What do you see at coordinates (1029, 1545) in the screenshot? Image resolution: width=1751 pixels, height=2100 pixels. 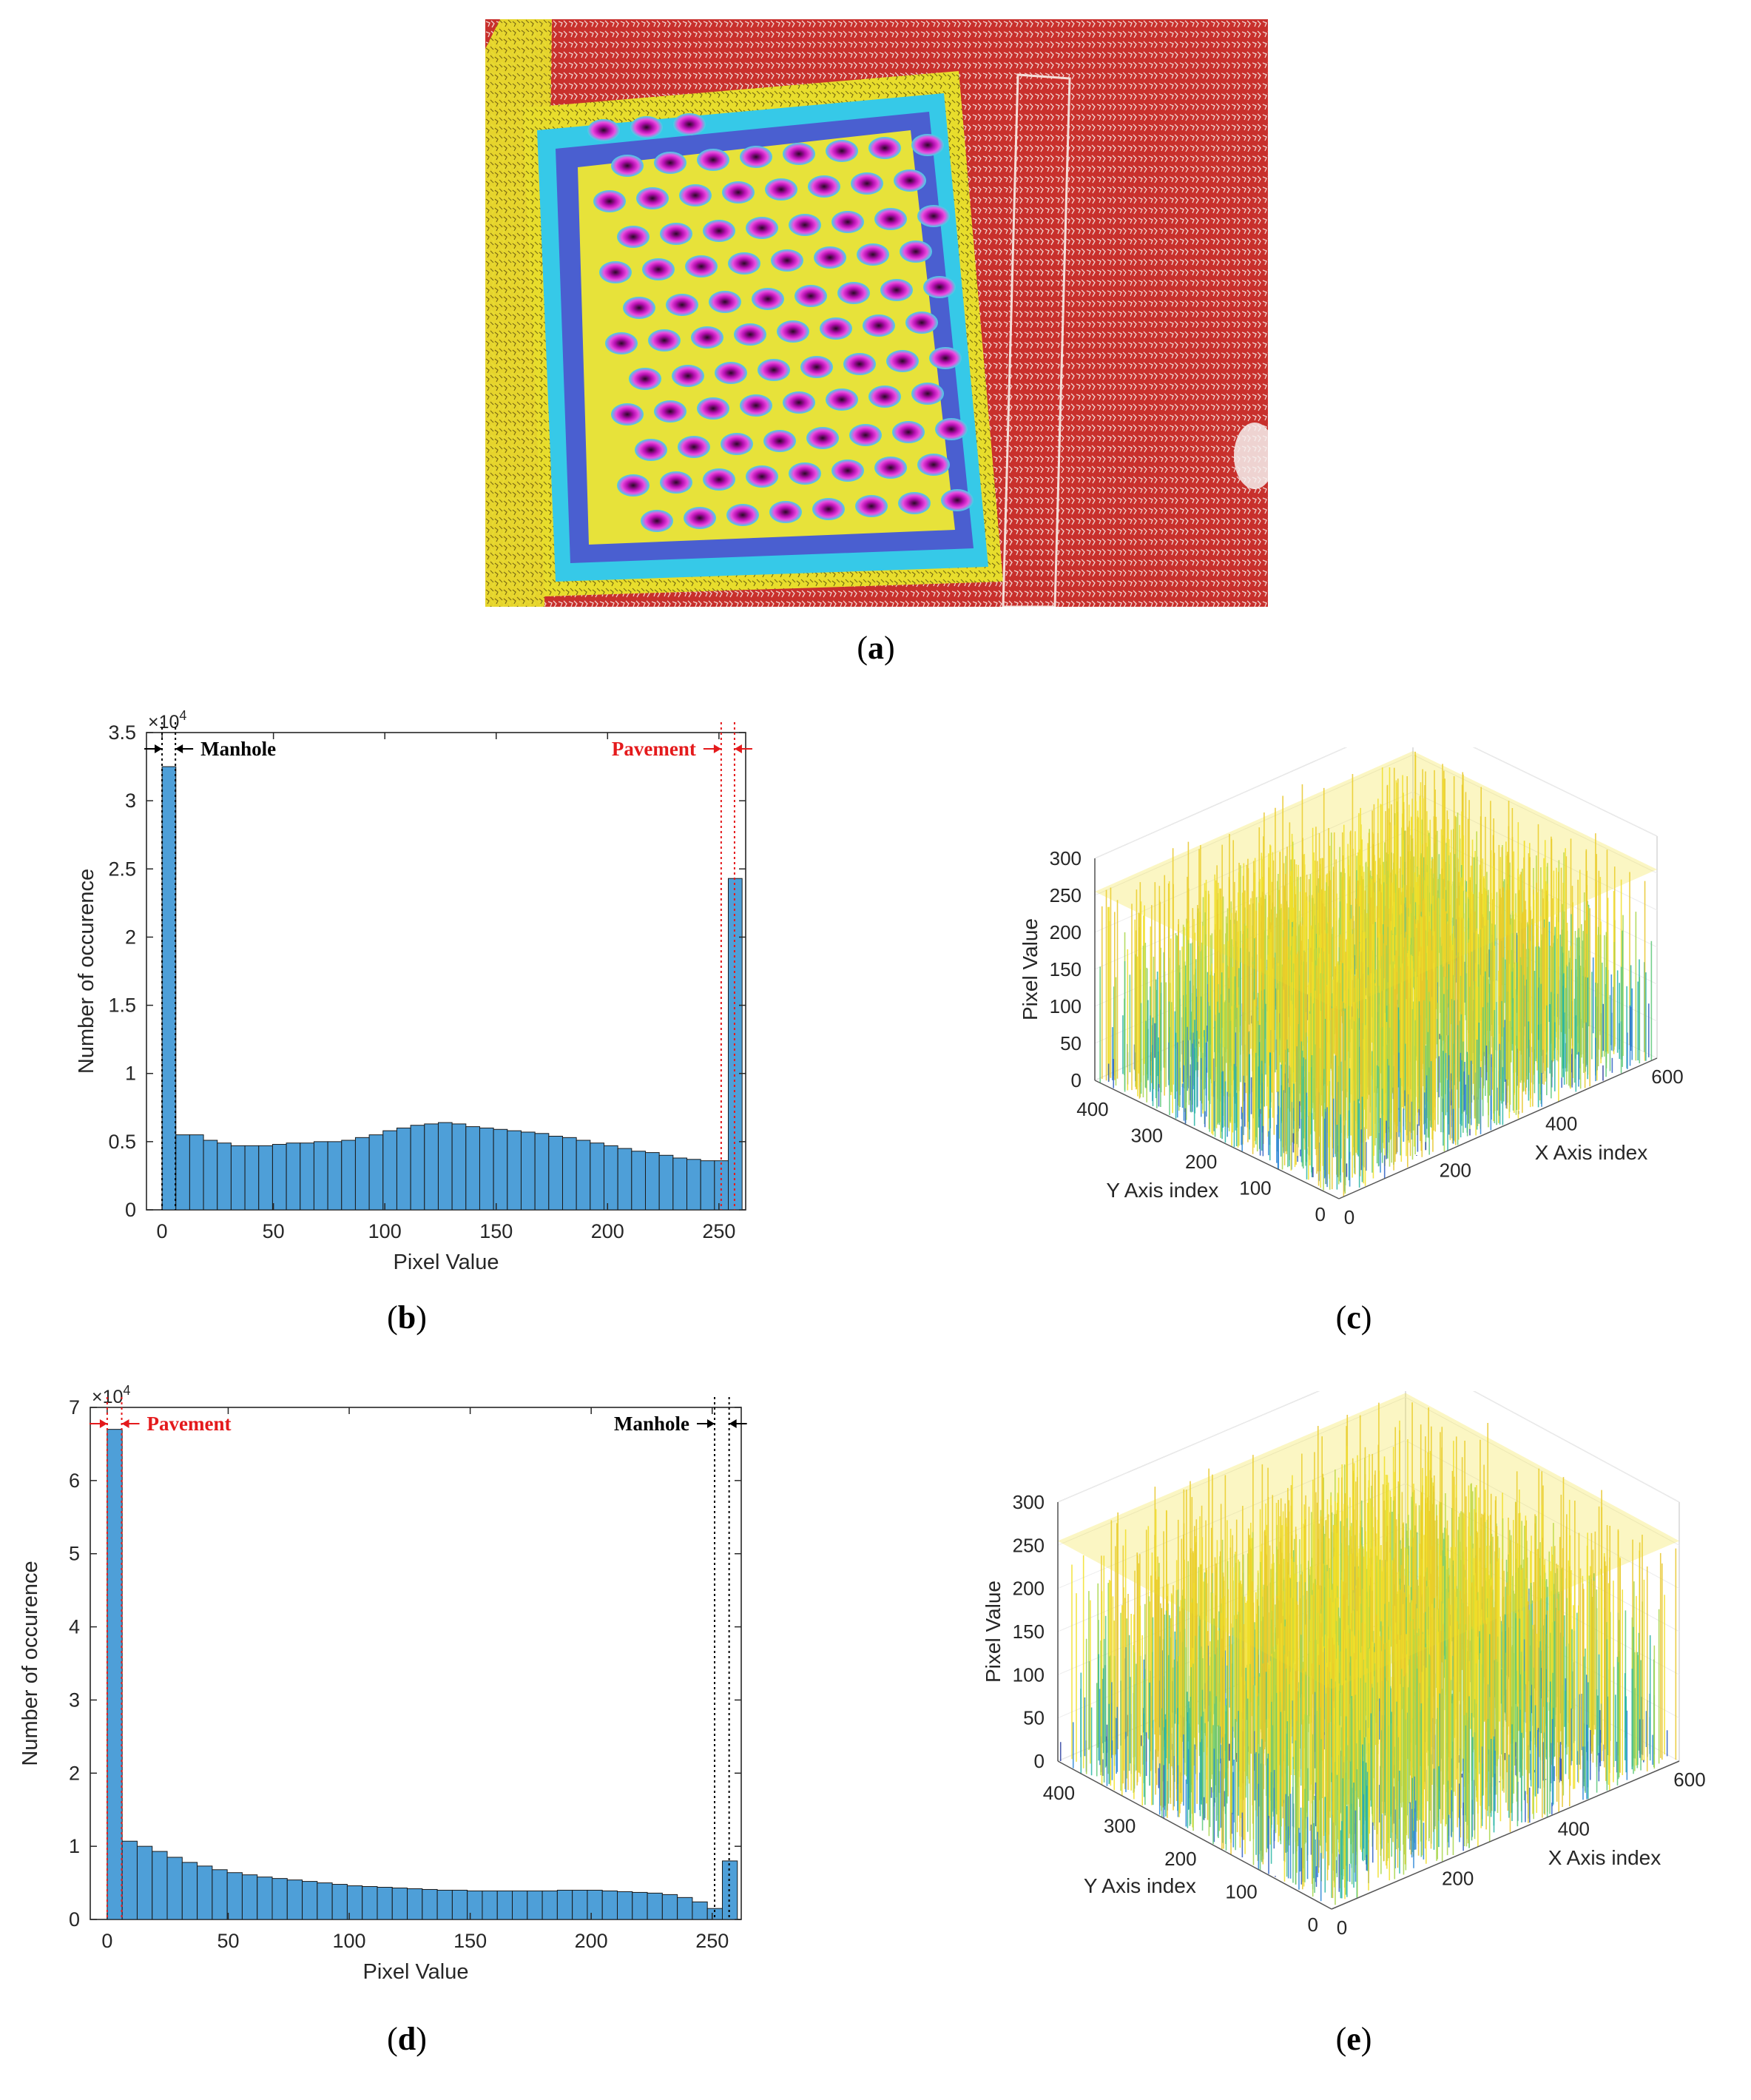 I see `z-tick-label: 250` at bounding box center [1029, 1545].